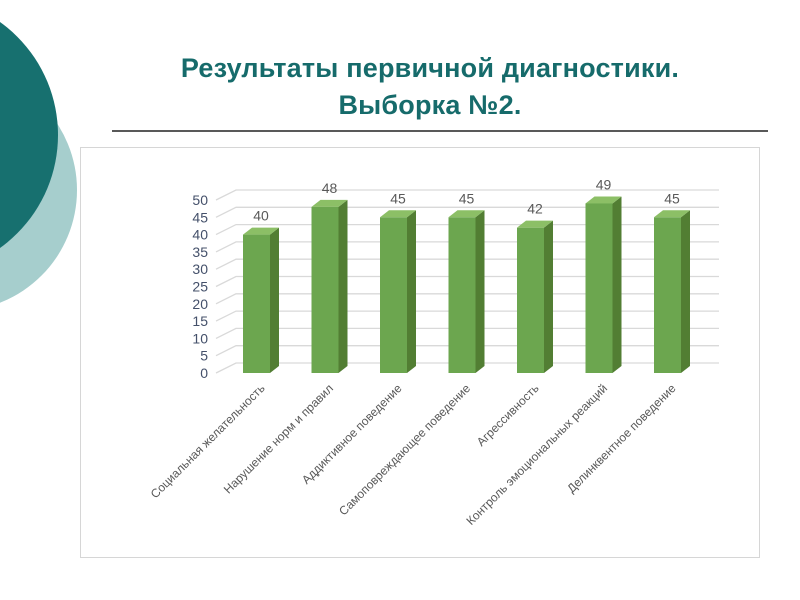  Describe the element at coordinates (261, 216) in the screenshot. I see `bar-value-label: 40` at that location.